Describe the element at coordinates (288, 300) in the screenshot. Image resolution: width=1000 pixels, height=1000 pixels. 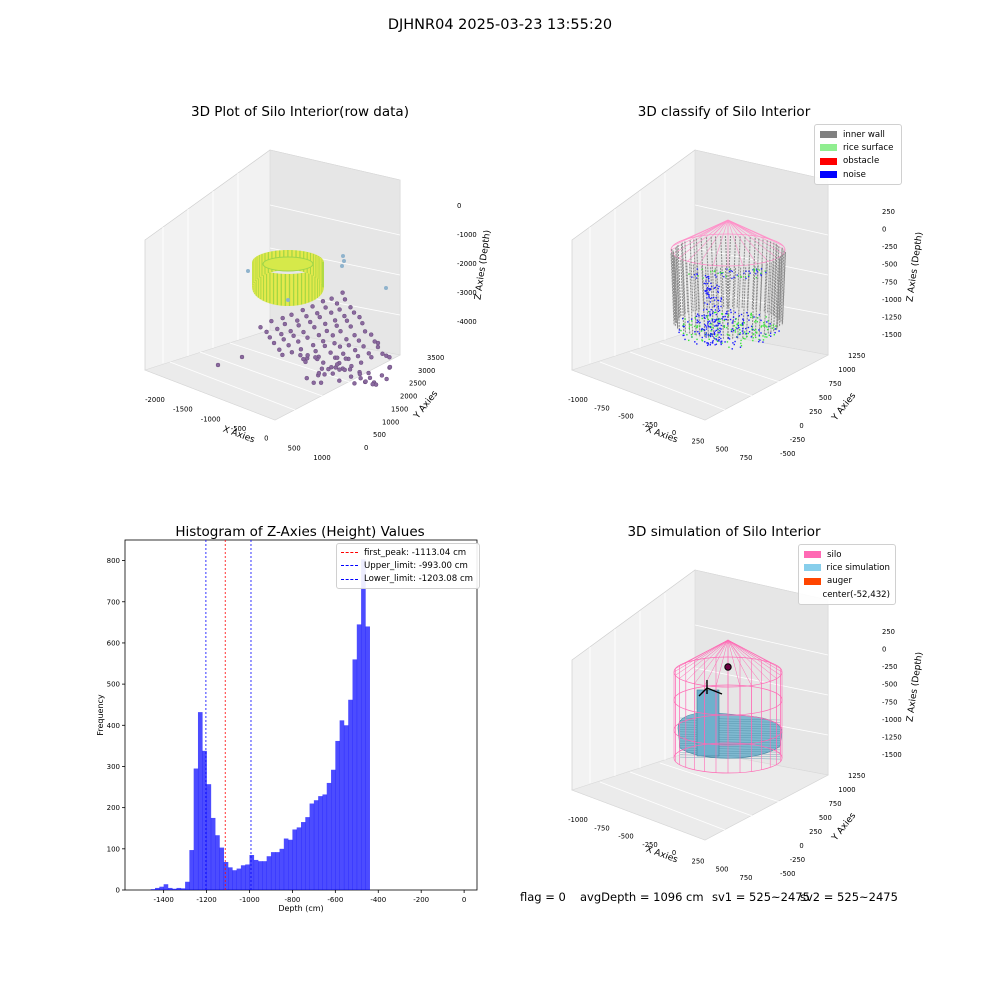
I see `stray-point` at that location.